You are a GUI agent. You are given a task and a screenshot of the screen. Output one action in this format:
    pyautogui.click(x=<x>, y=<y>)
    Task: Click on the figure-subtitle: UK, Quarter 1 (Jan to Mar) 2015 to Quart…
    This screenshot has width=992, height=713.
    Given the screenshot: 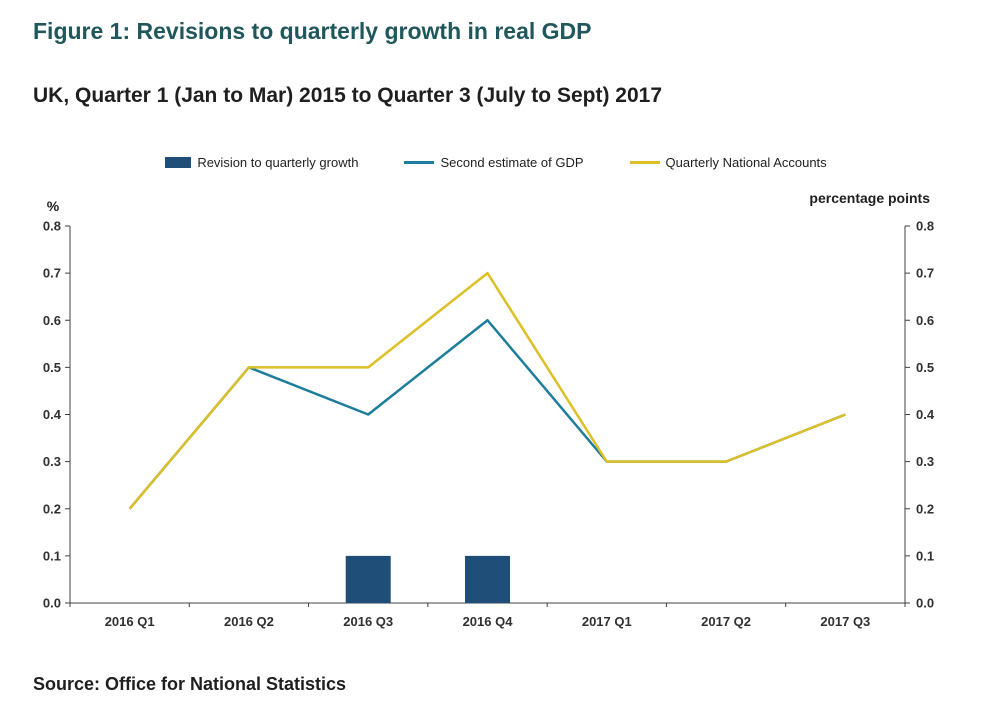 What is the action you would take?
    pyautogui.click(x=348, y=95)
    